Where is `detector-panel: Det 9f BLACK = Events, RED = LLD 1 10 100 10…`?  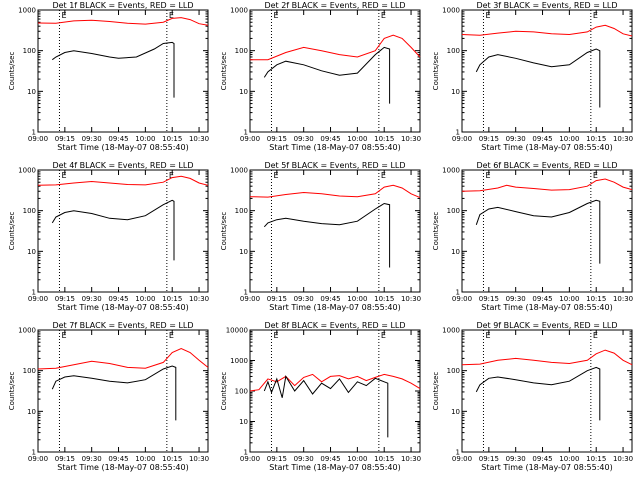
detector-panel: Det 9f BLACK = Events, RED = LLD 1 10 100 10… is located at coordinates (532, 396).